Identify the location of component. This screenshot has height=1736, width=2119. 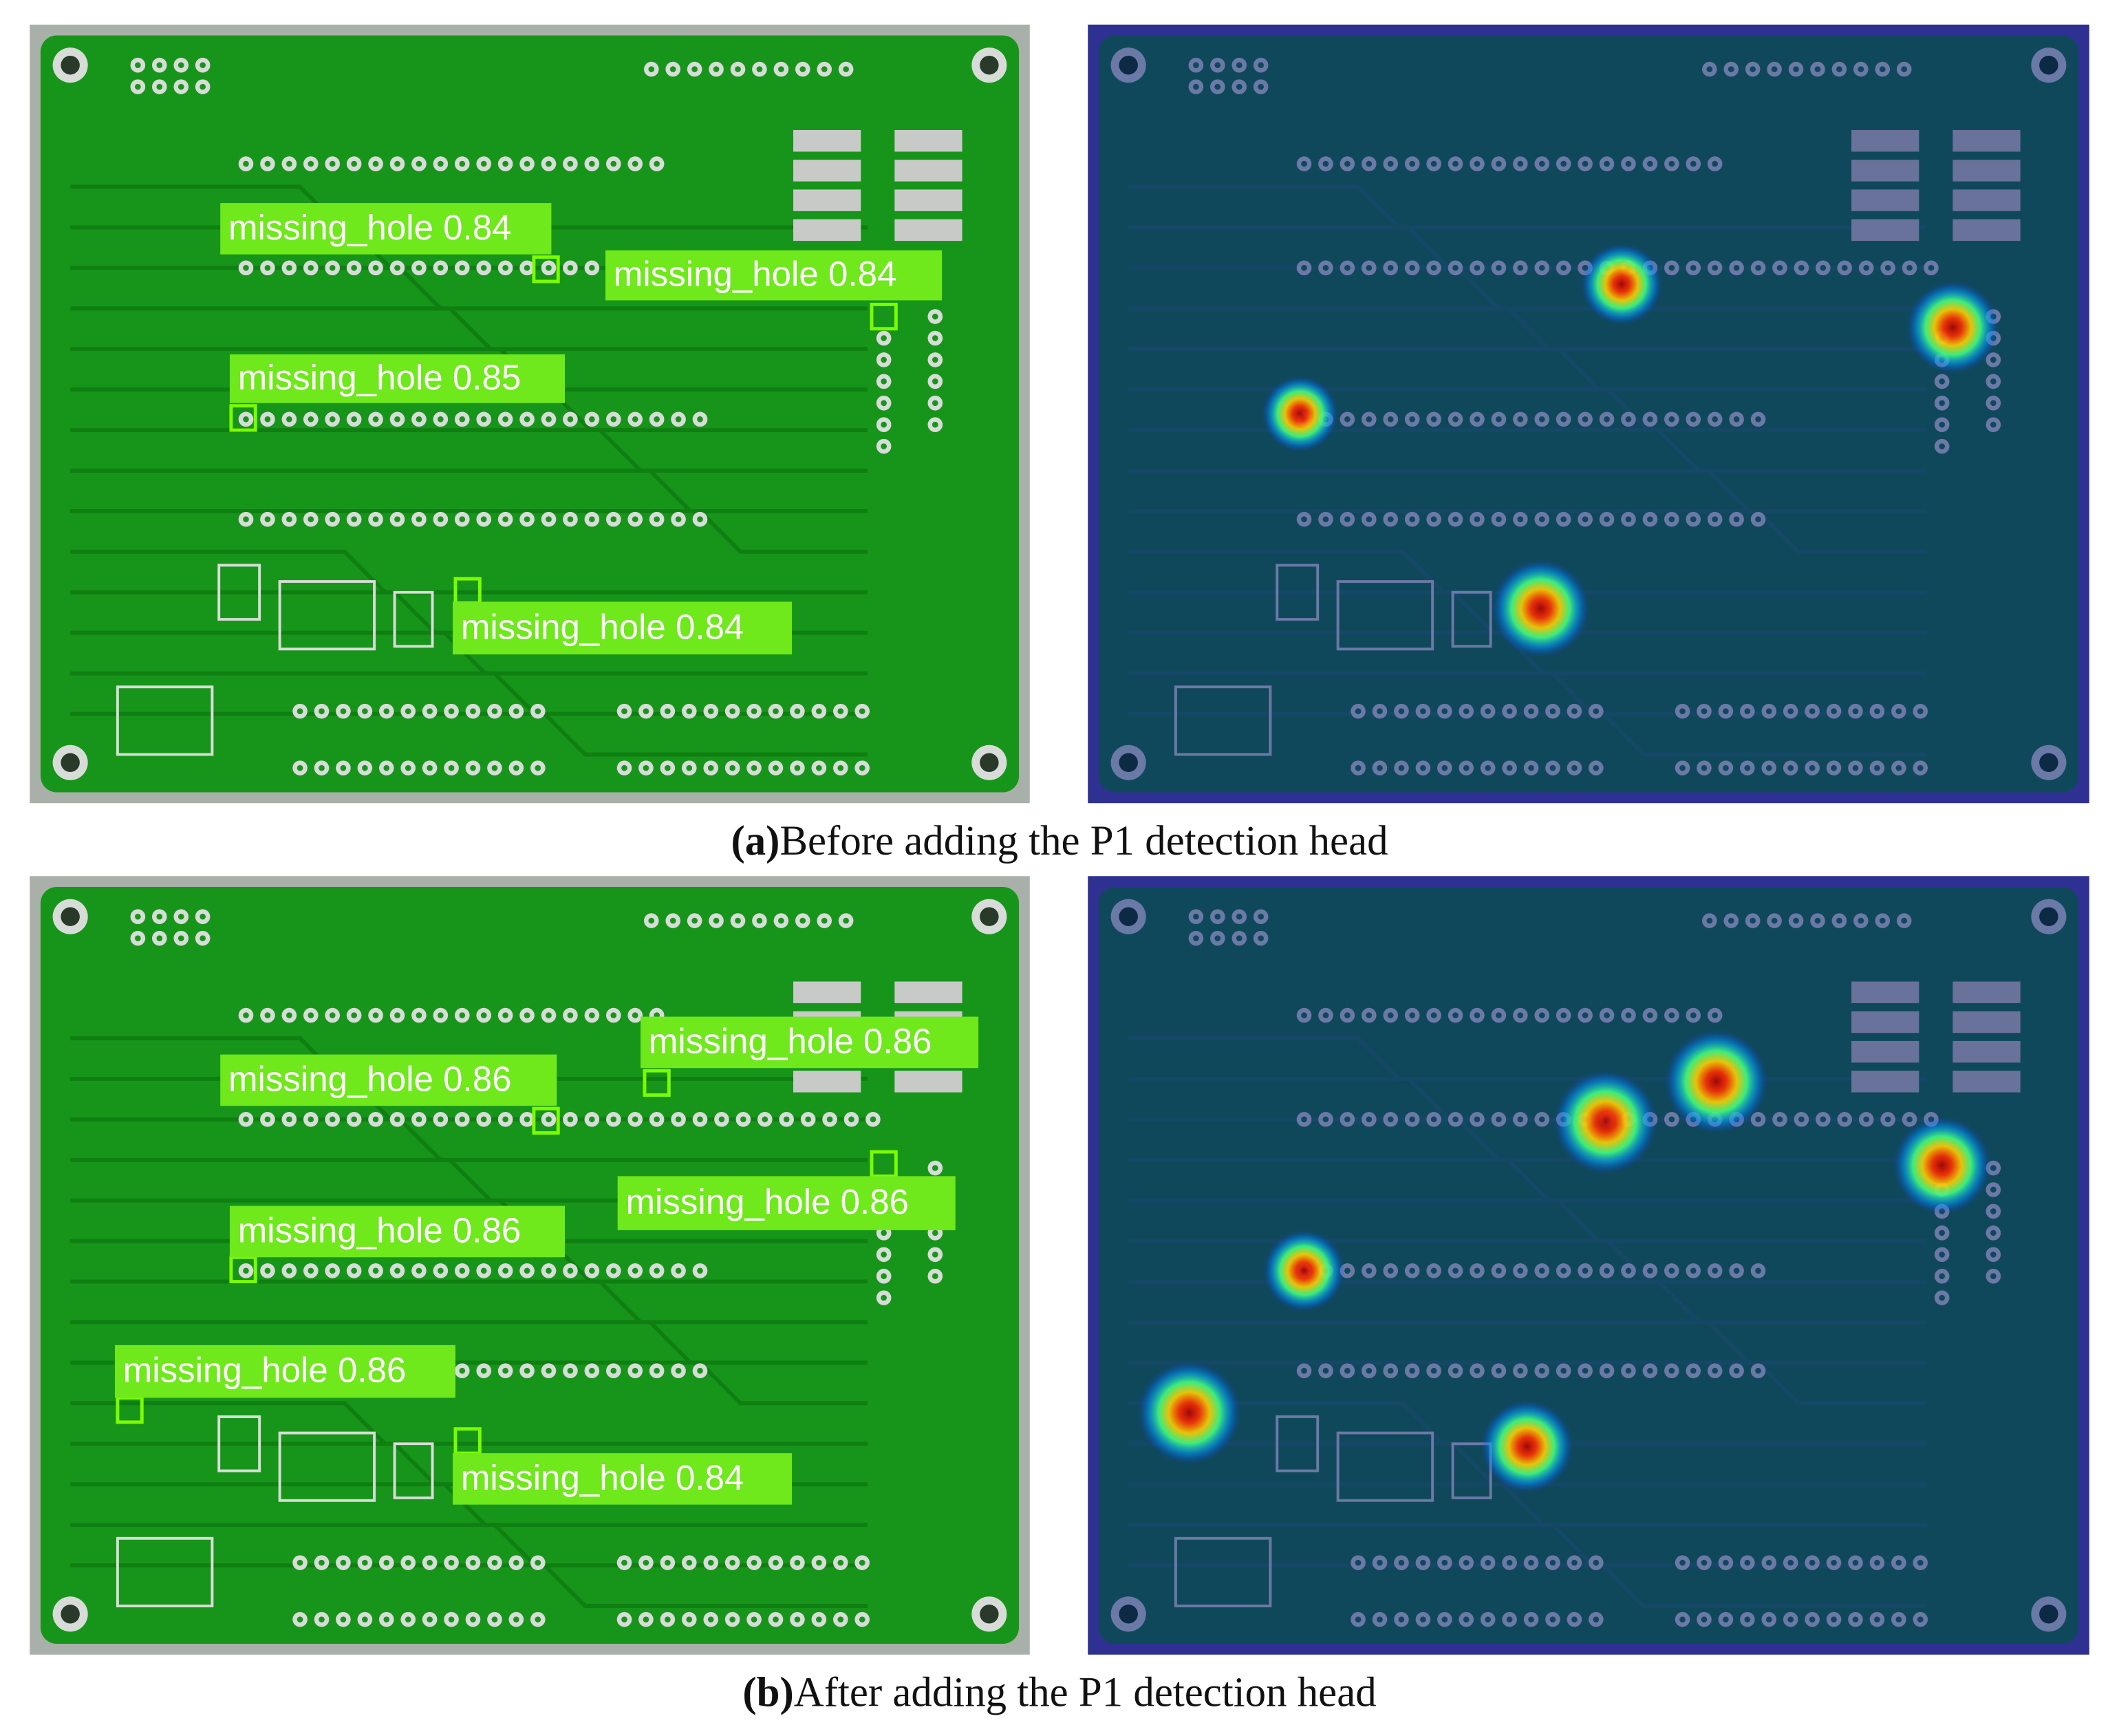
(1298, 592).